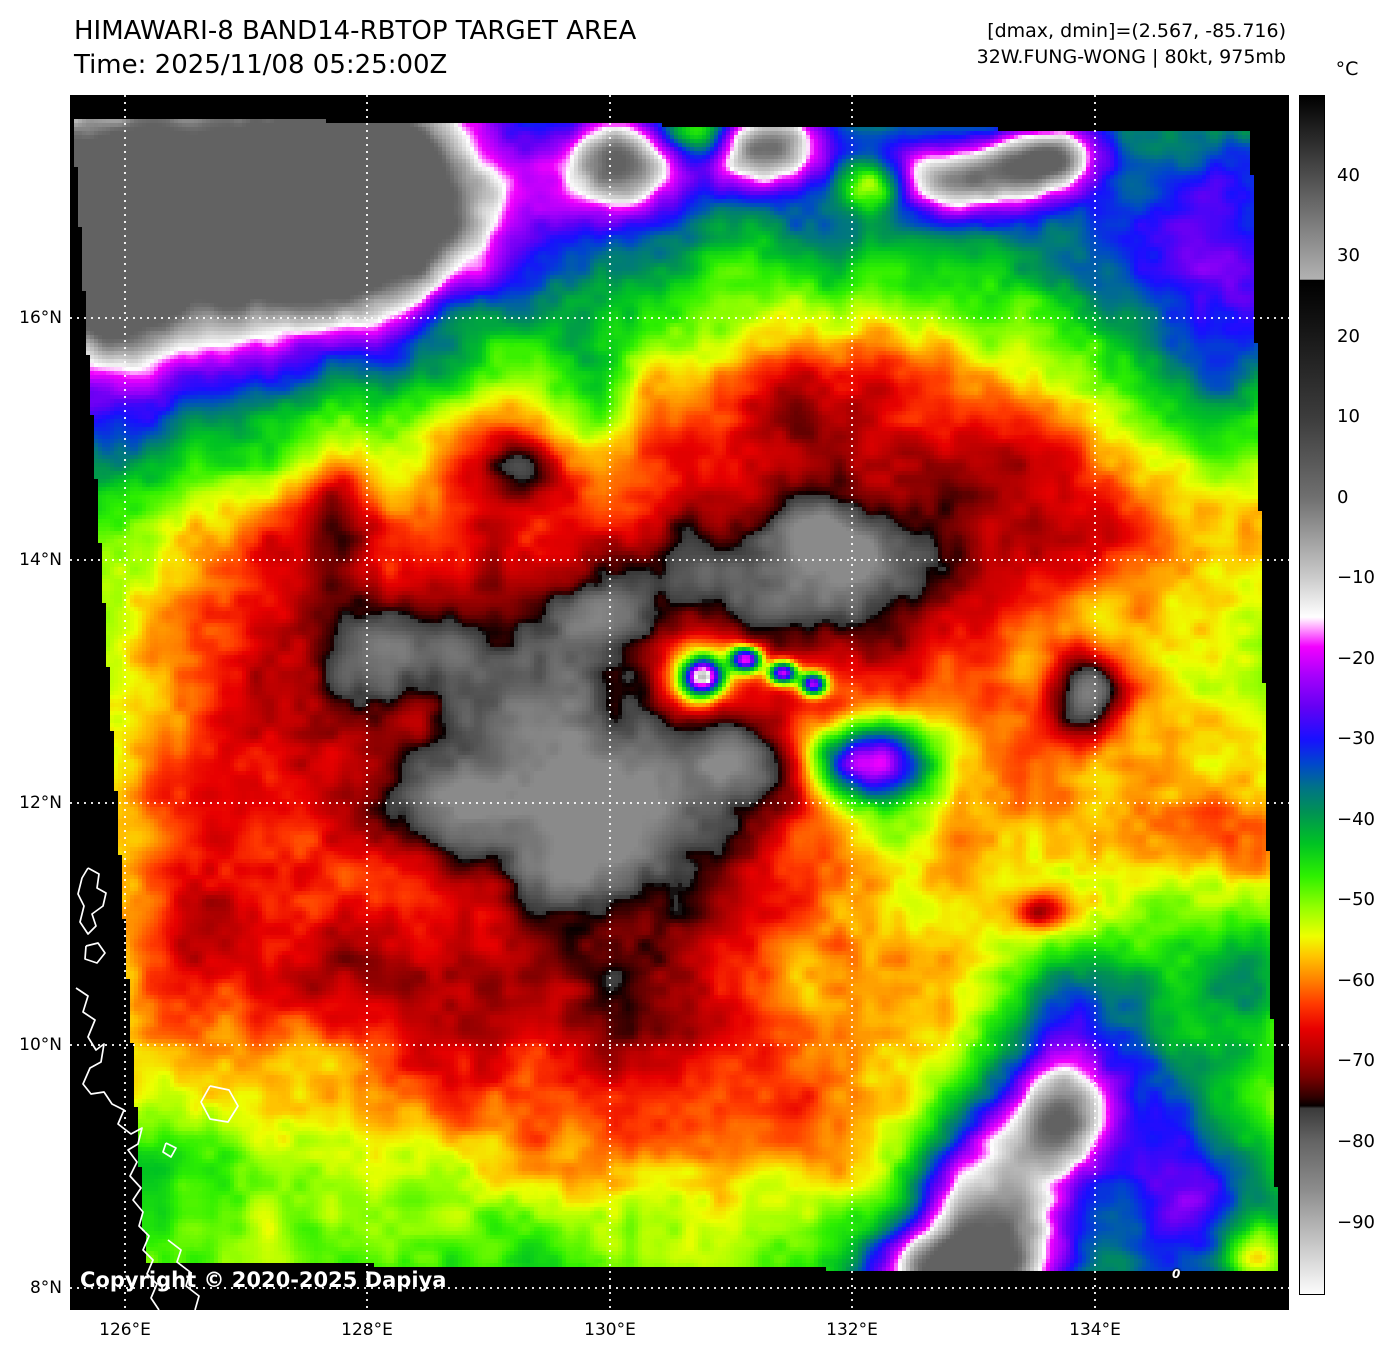 This screenshot has height=1359, width=1390. What do you see at coordinates (1131, 57) in the screenshot?
I see `storm-info-label: 32W.FUNG-WONG | 80kt, 975mb` at bounding box center [1131, 57].